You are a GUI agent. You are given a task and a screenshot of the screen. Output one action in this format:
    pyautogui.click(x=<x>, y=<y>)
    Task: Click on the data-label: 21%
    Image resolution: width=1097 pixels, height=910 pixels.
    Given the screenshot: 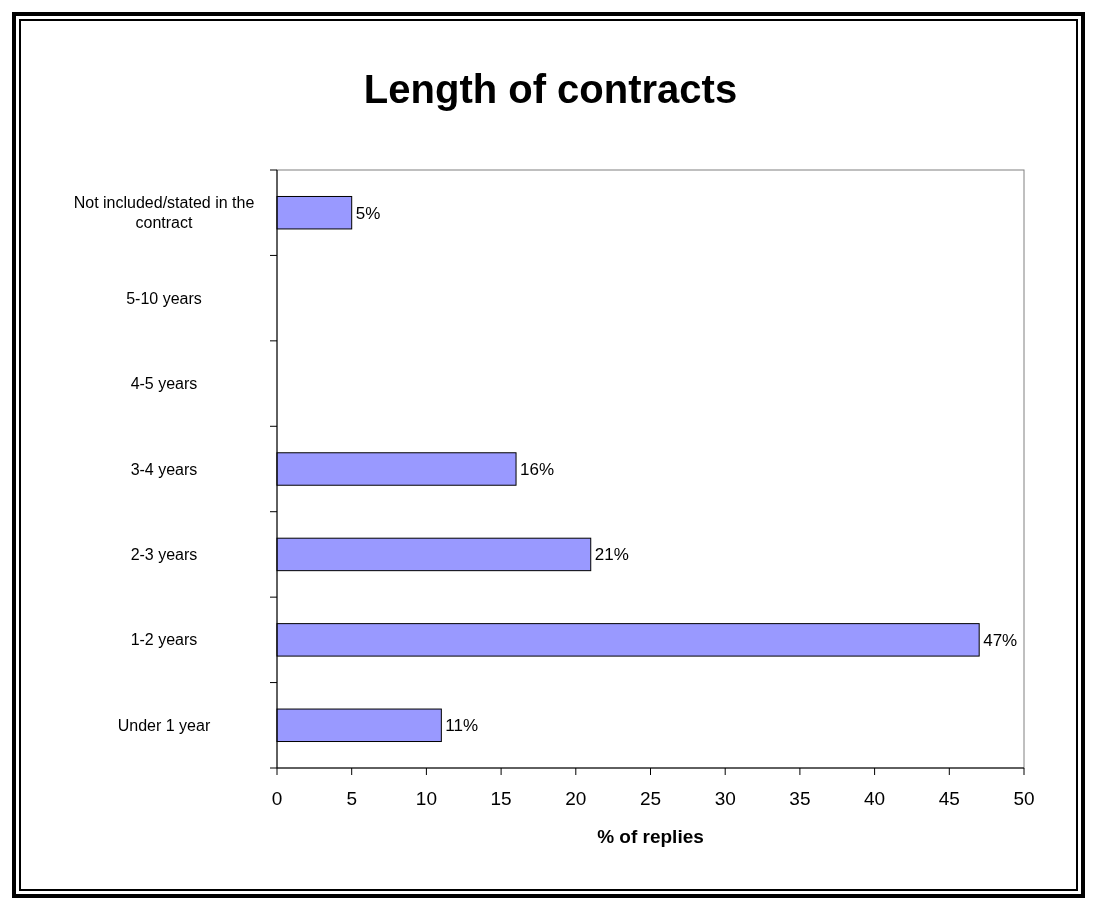 What is the action you would take?
    pyautogui.click(x=611, y=555)
    